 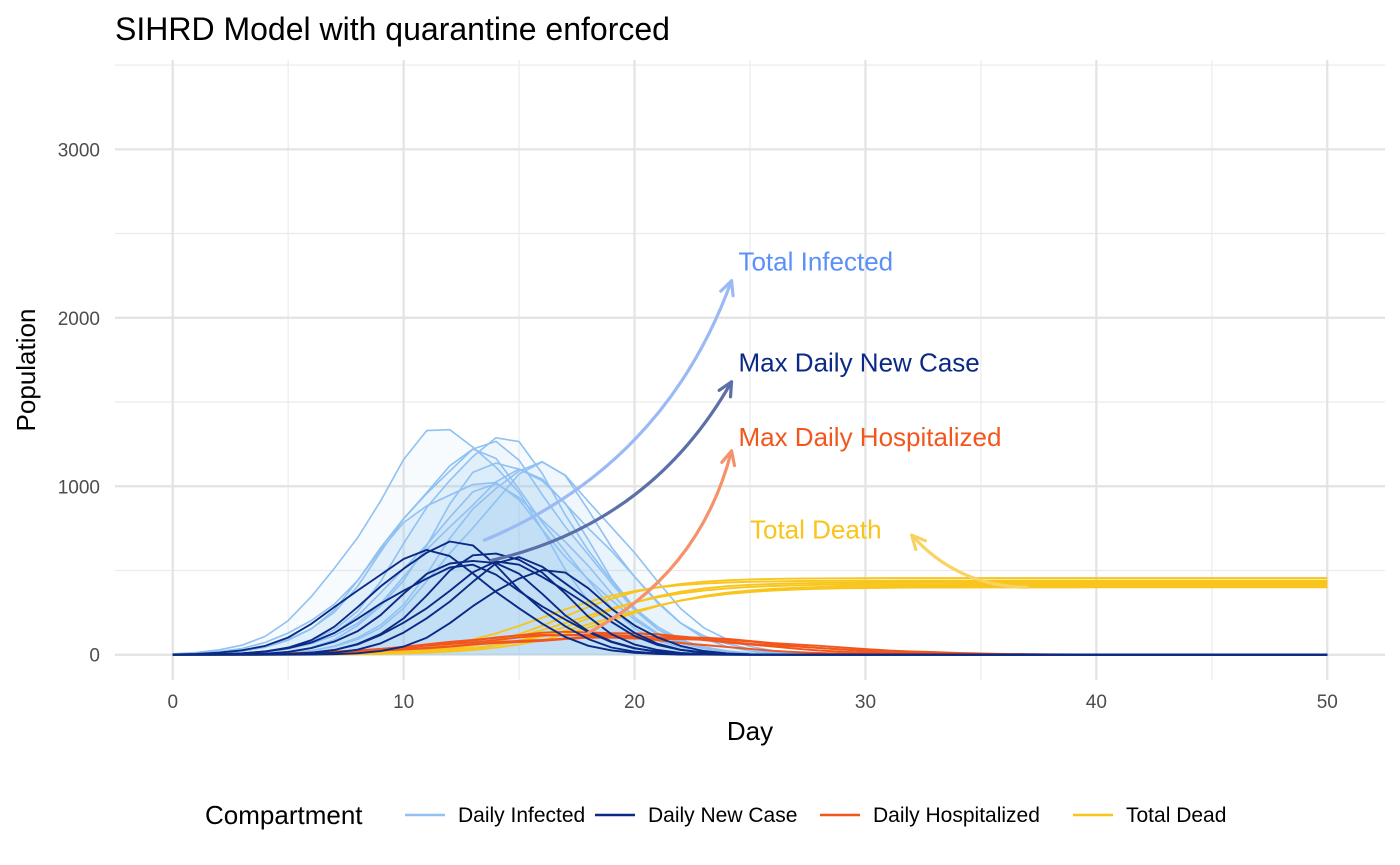 I want to click on legend-label: Daily Infected, so click(x=521, y=815).